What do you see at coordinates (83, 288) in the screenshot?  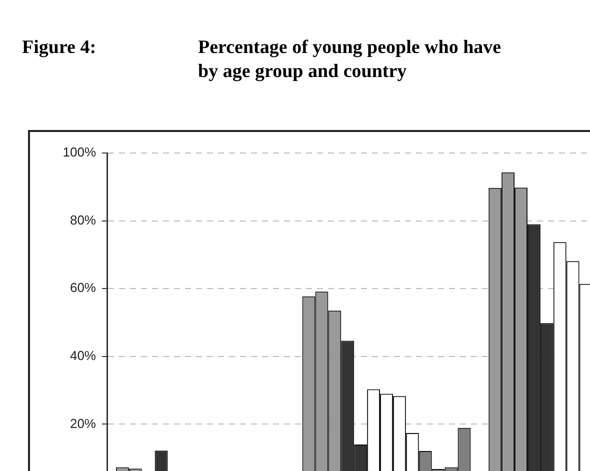 I see `y-tick-label: 60%` at bounding box center [83, 288].